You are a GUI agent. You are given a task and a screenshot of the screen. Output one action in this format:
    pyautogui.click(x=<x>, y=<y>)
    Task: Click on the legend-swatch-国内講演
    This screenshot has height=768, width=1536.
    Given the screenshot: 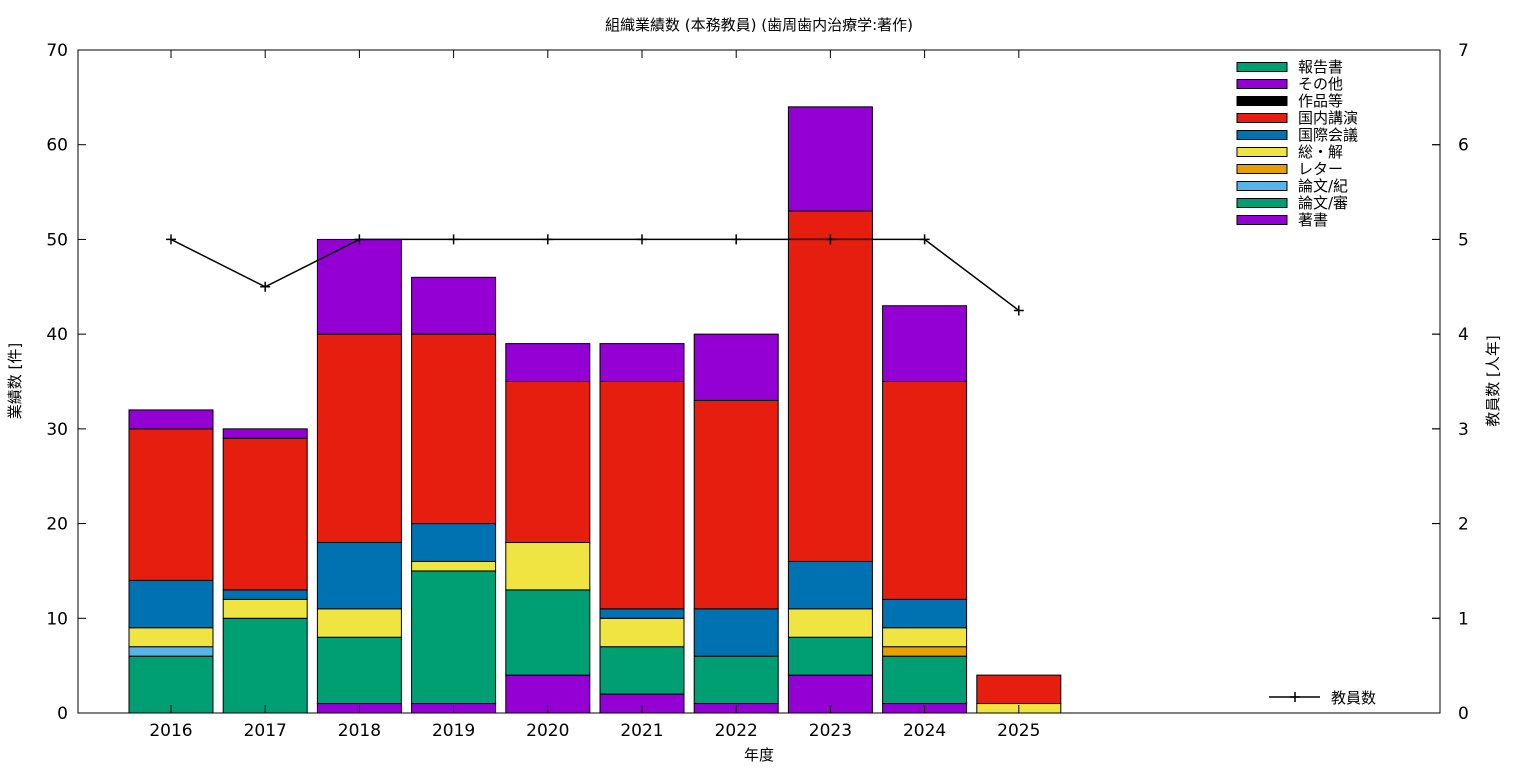 What is the action you would take?
    pyautogui.click(x=1262, y=118)
    